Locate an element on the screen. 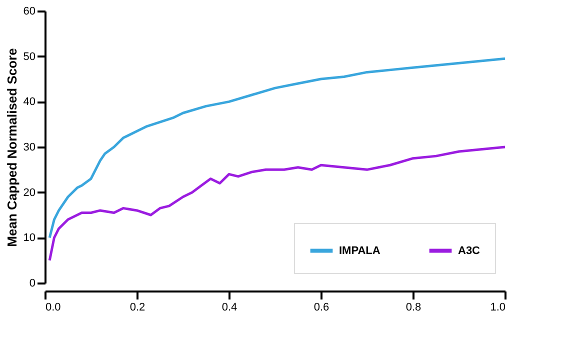 This screenshot has height=346, width=561. y-tick-label: 40 is located at coordinates (29, 102).